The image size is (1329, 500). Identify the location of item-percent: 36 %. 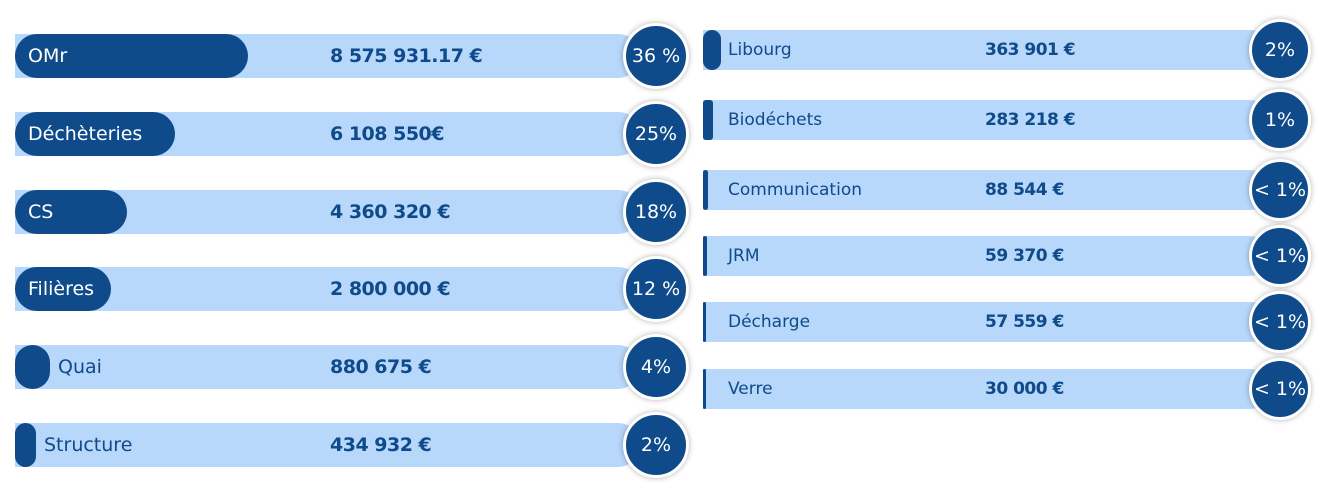
(656, 56).